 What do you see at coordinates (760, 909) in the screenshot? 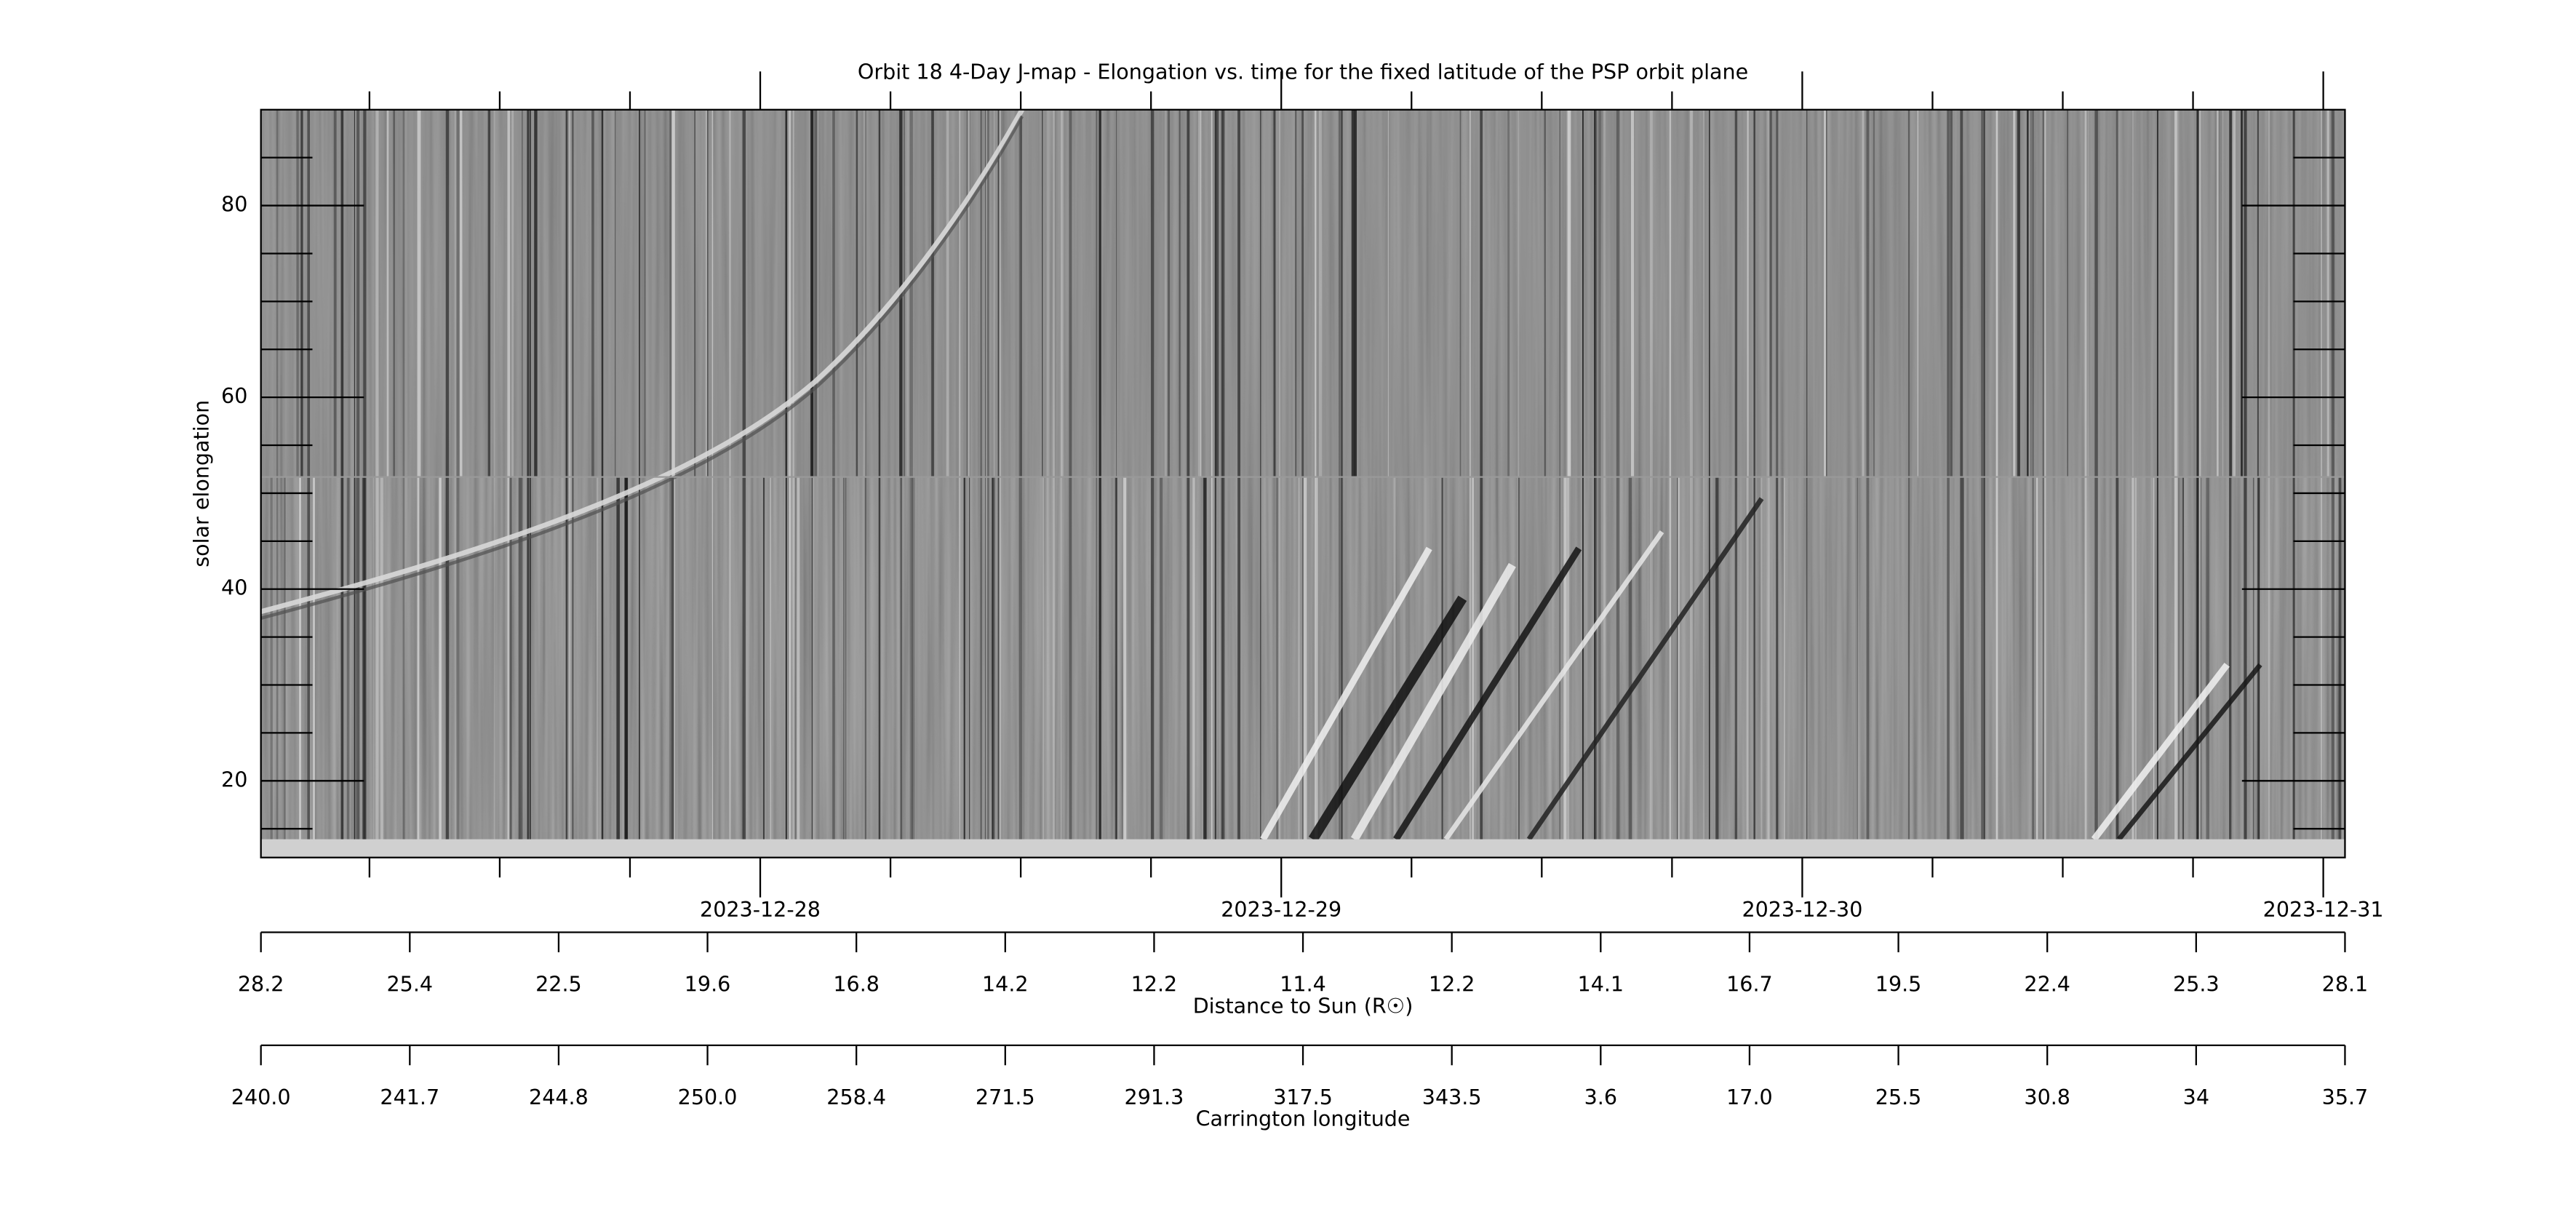
I see `x-tick-label: 2023-12-28` at bounding box center [760, 909].